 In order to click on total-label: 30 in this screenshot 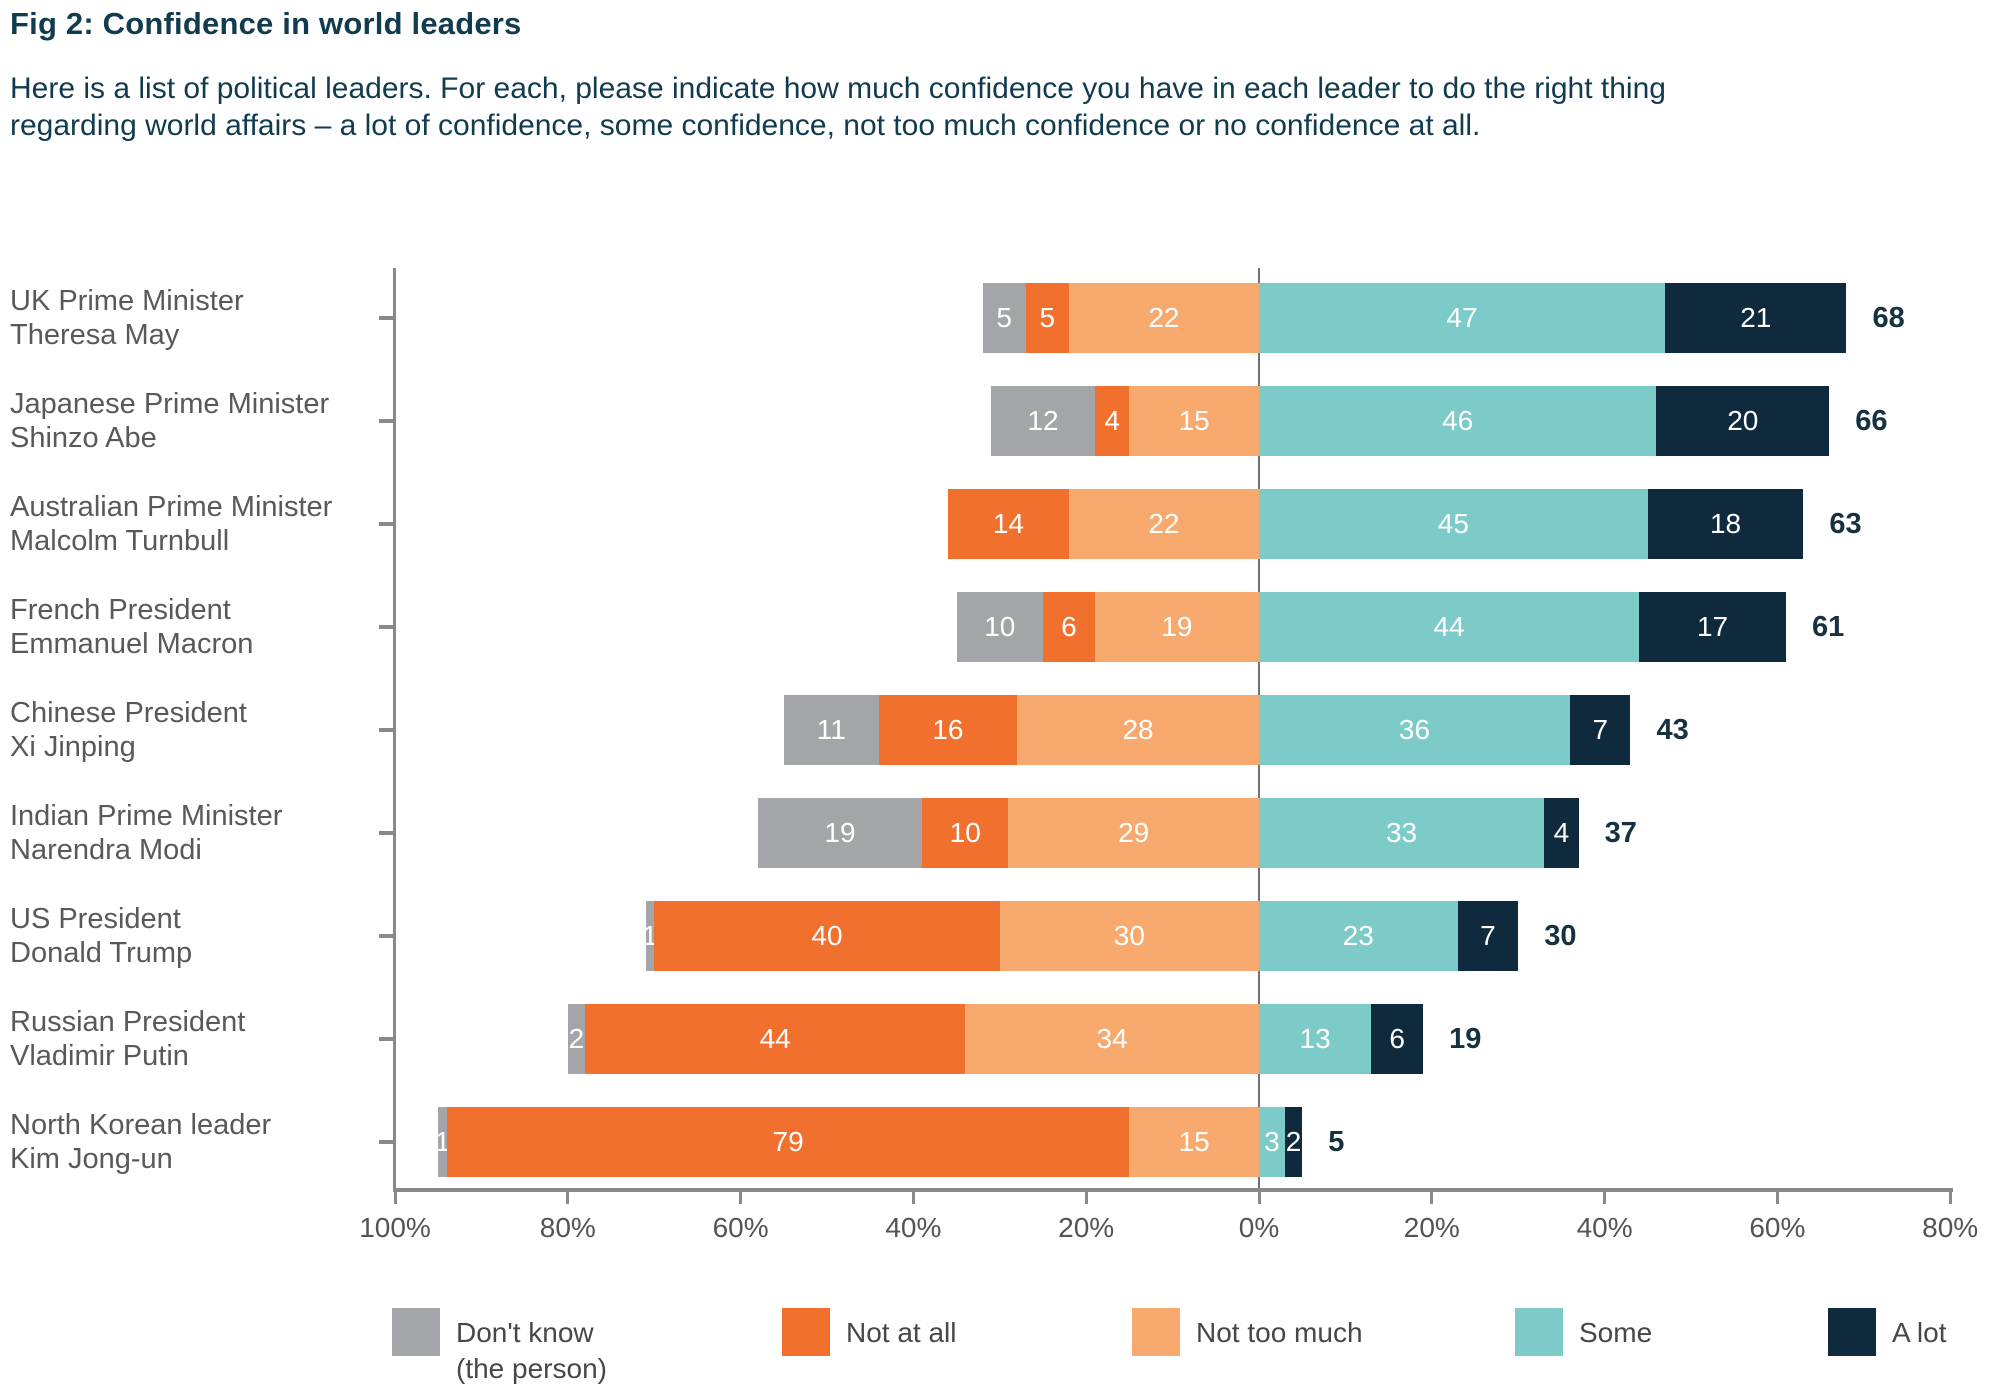, I will do `click(1560, 936)`.